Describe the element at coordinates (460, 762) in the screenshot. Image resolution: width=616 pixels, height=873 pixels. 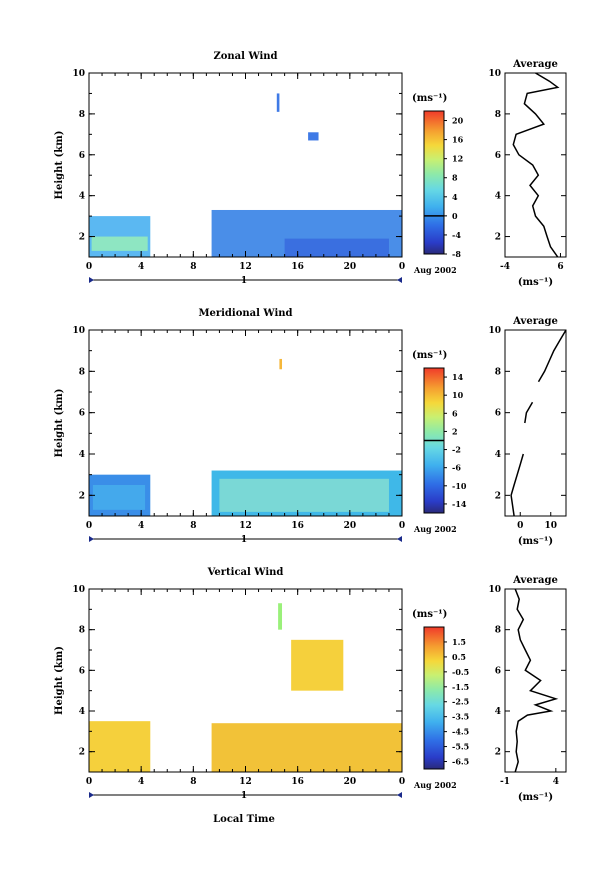
I see `colorbar-tick-label: -6.5` at that location.